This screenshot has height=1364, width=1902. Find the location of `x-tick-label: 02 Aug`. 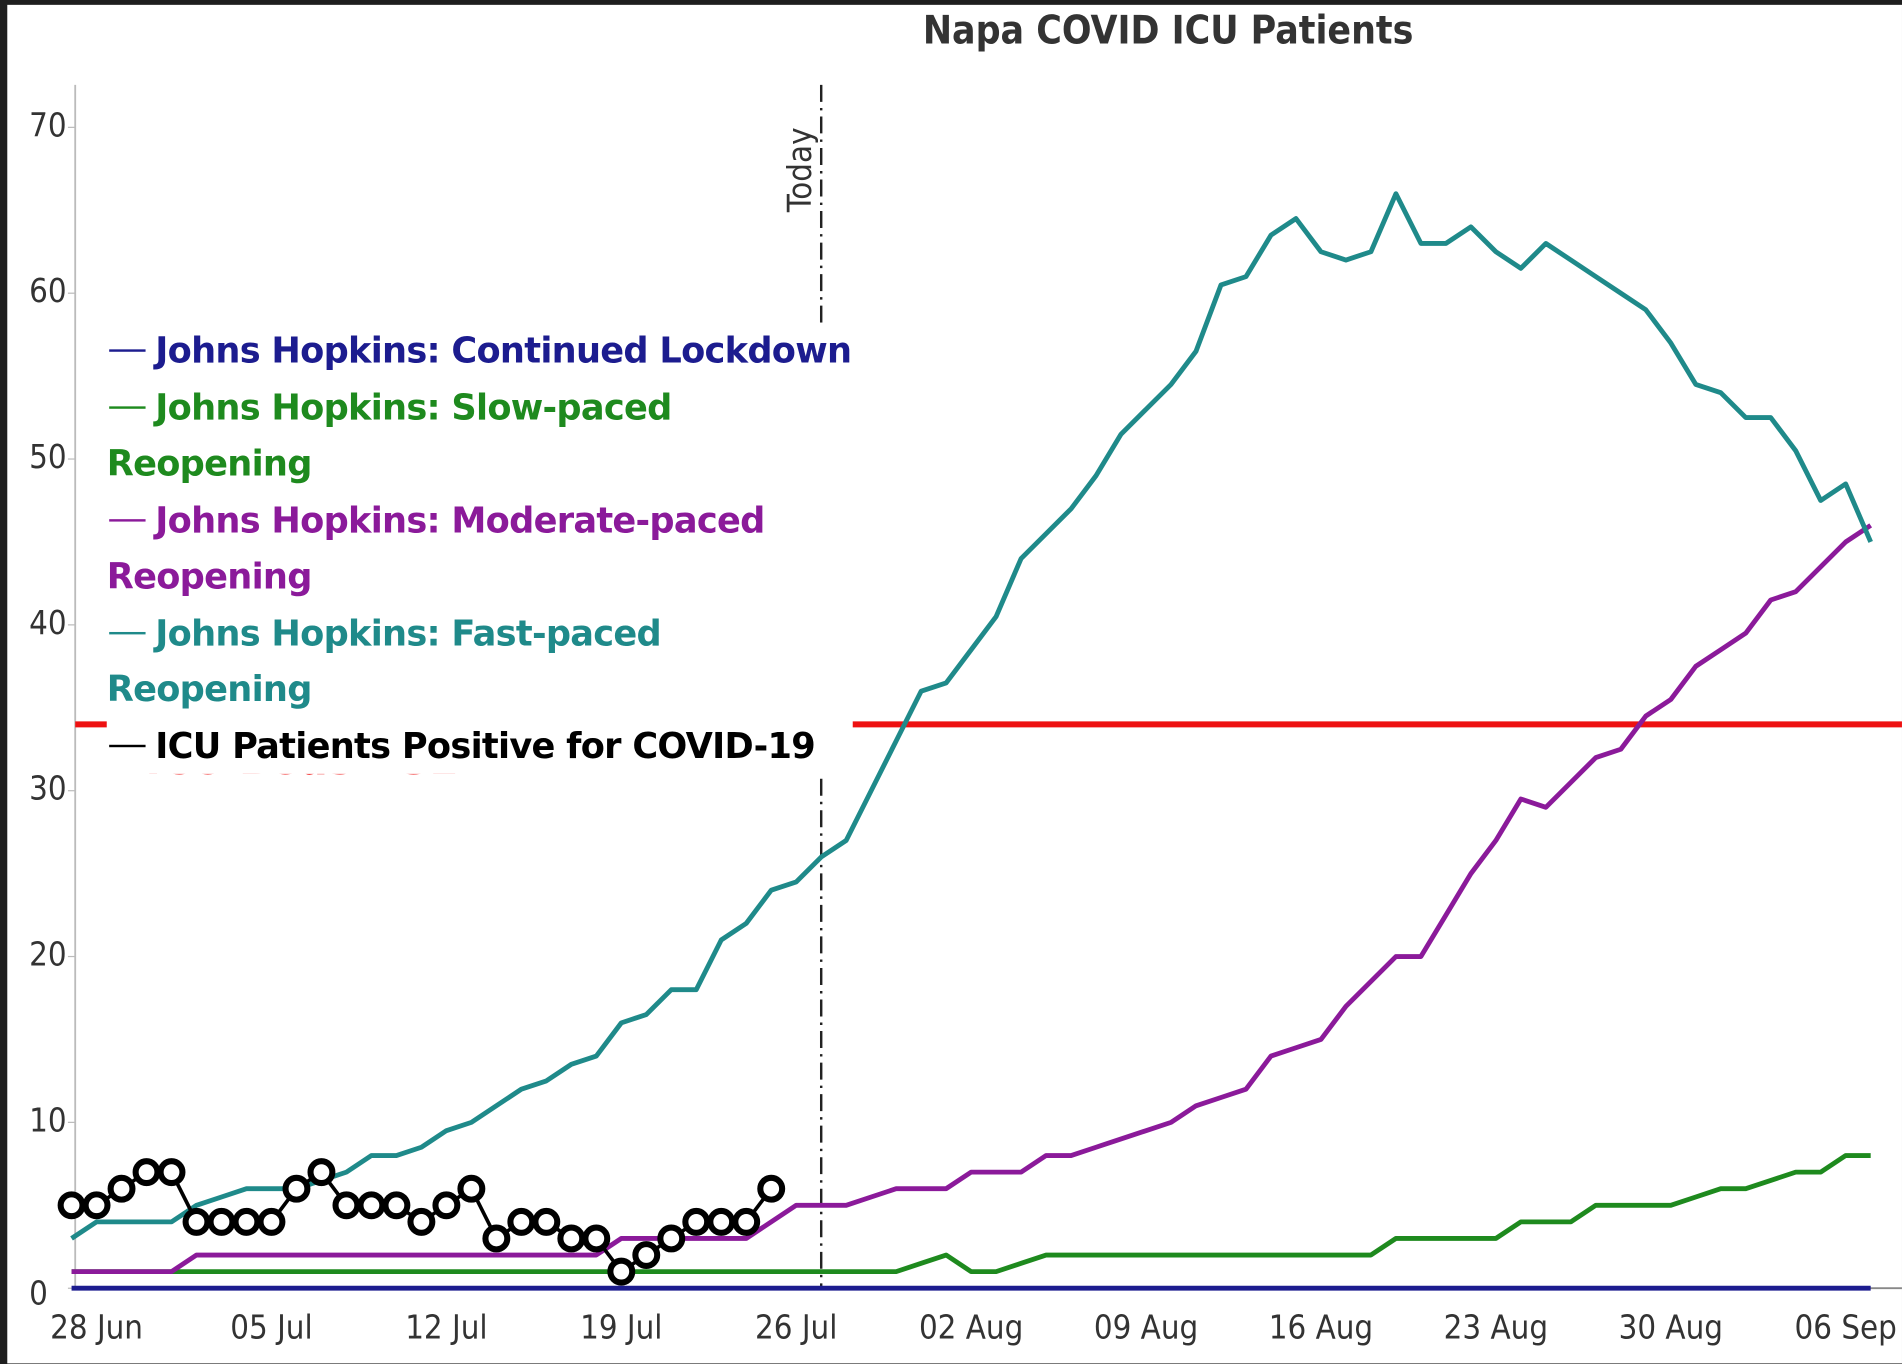

x-tick-label: 02 Aug is located at coordinates (971, 1327).